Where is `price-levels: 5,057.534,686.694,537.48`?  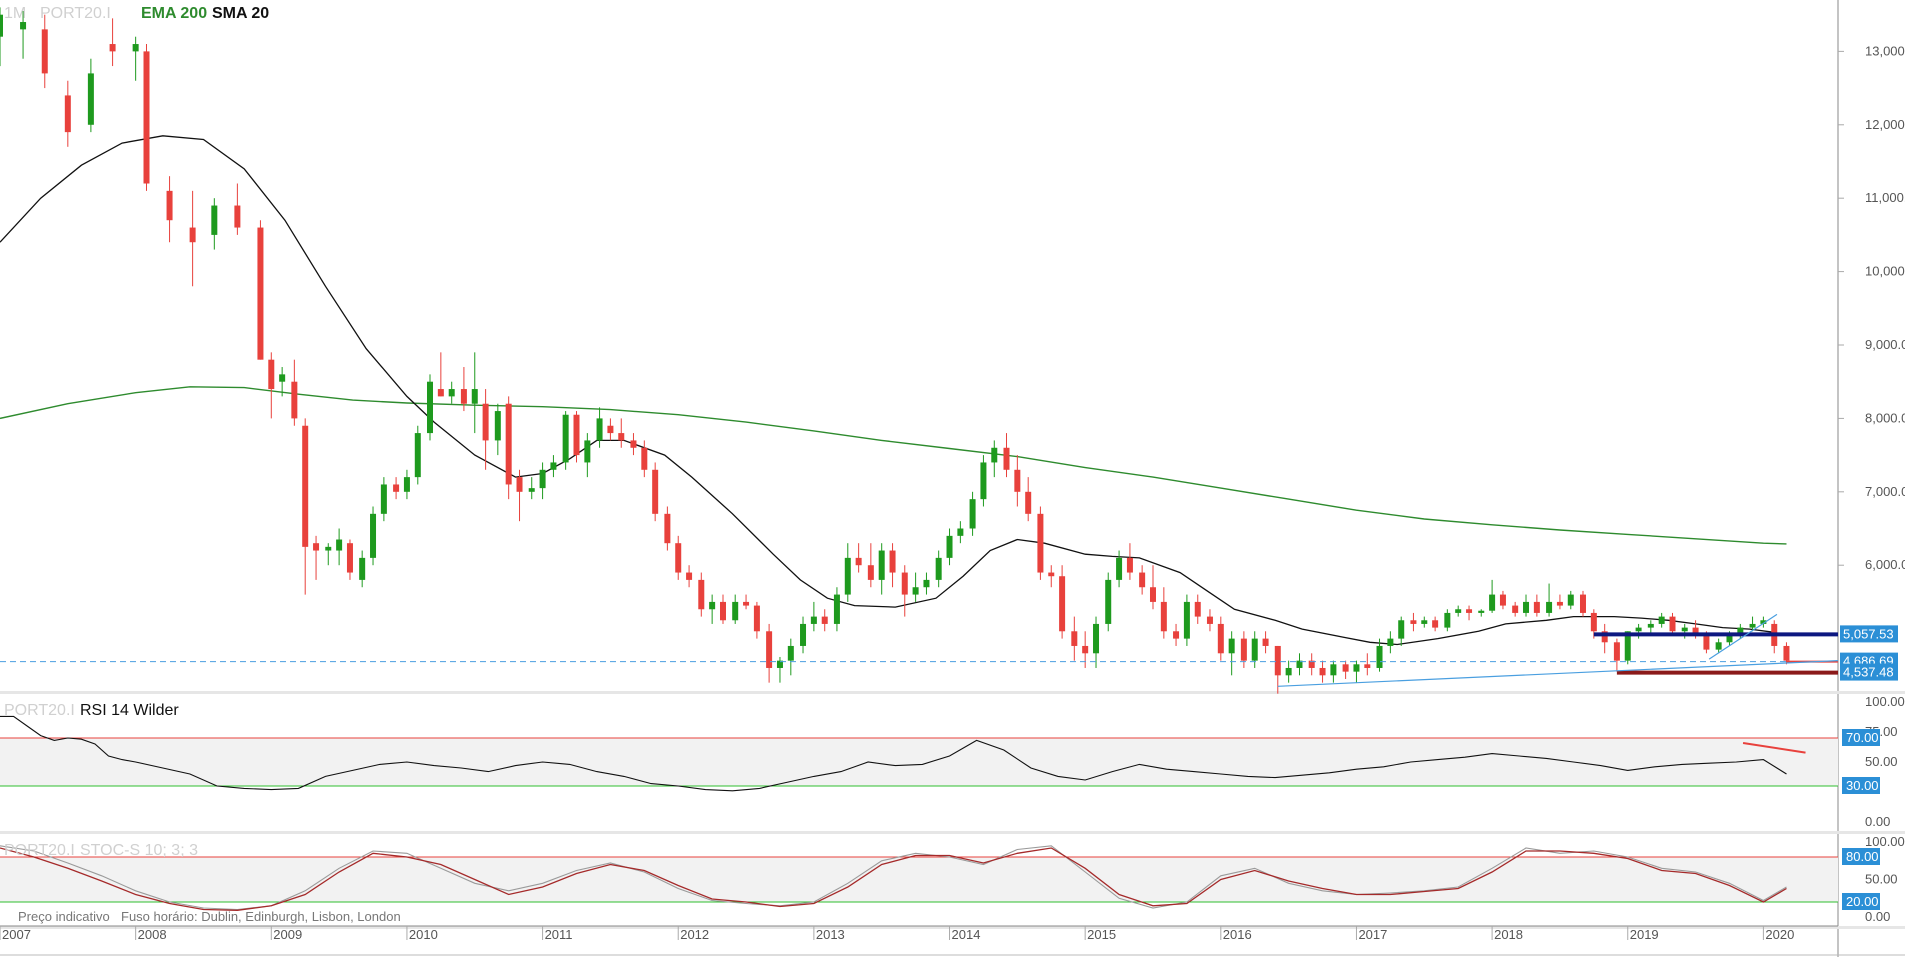 price-levels: 5,057.534,686.694,537.48 is located at coordinates (949, 653).